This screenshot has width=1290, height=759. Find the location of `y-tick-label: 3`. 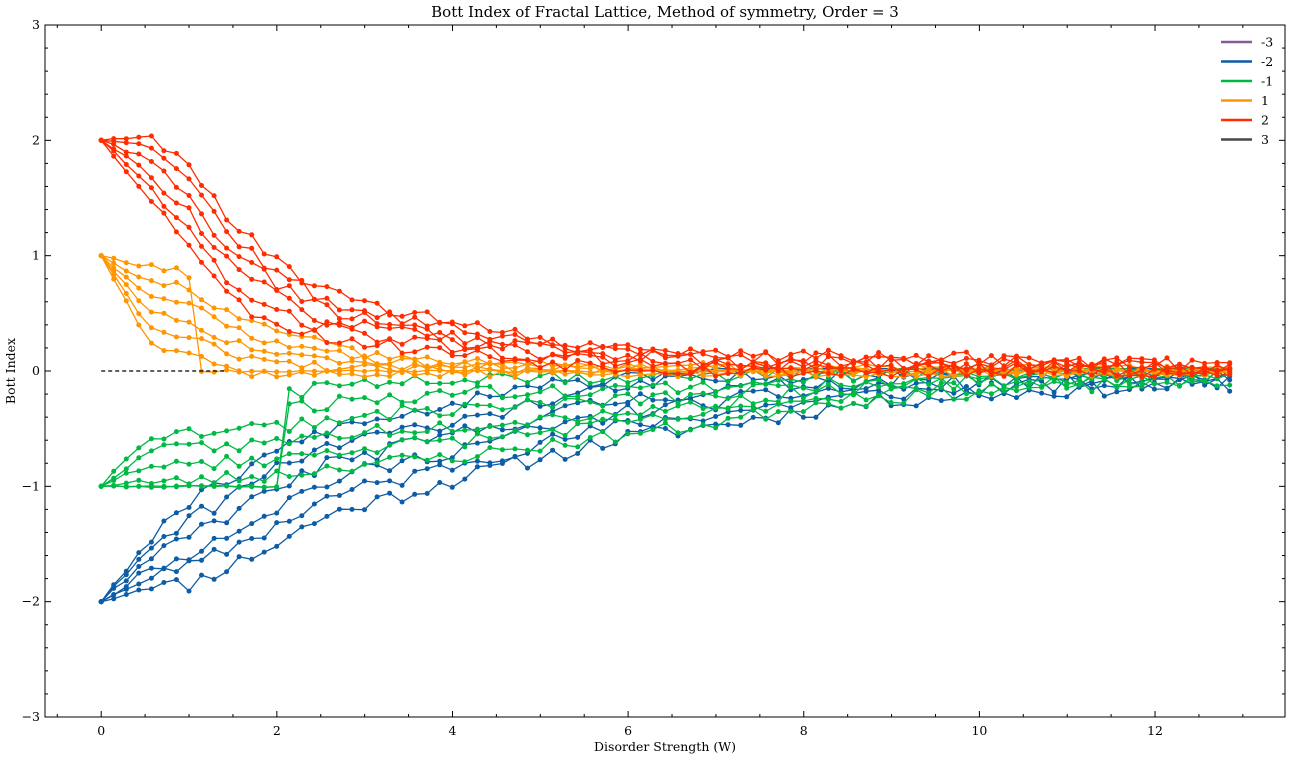

y-tick-label: 3 is located at coordinates (36, 24).